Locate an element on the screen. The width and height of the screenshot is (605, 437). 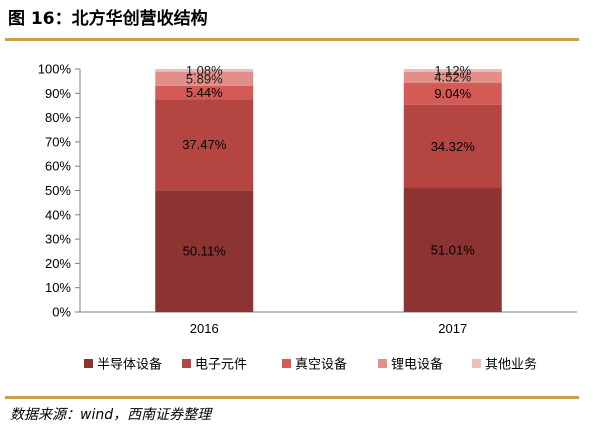
data-label: 9.04% is located at coordinates (452, 93).